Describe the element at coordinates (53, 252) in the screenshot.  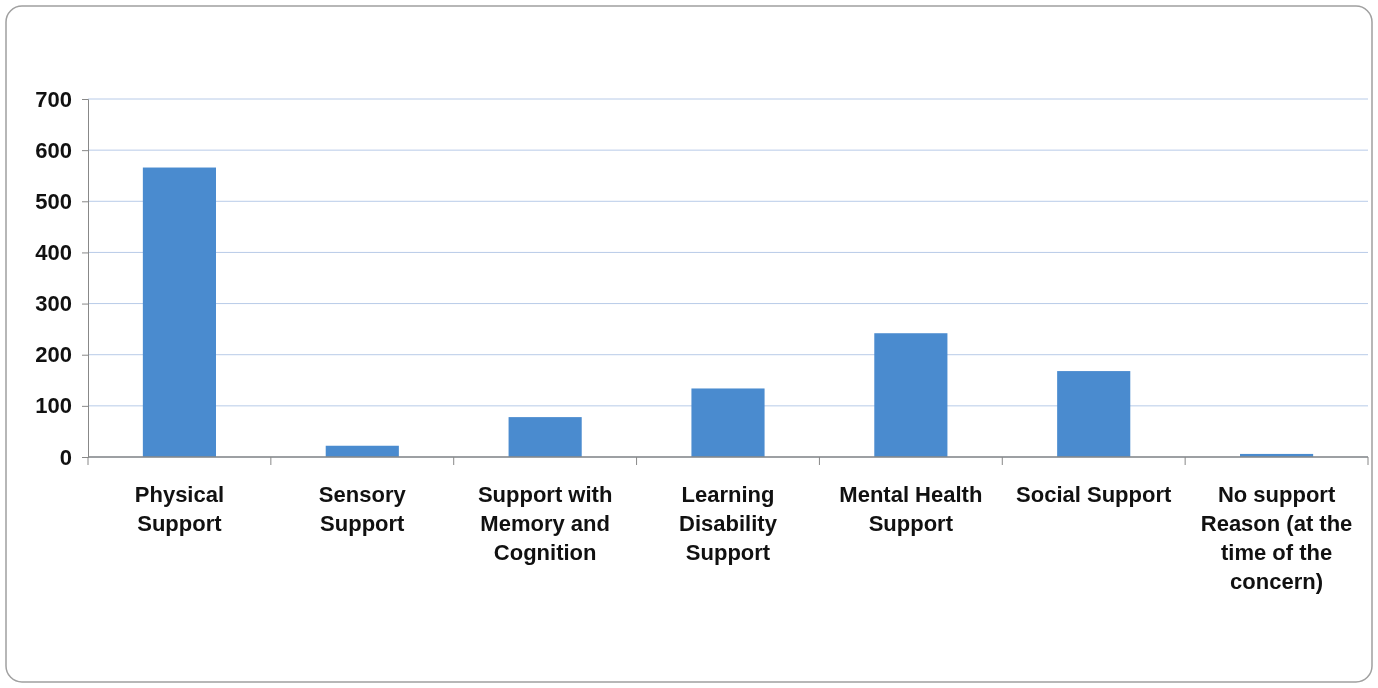
I see `y-tick-label: 400` at that location.